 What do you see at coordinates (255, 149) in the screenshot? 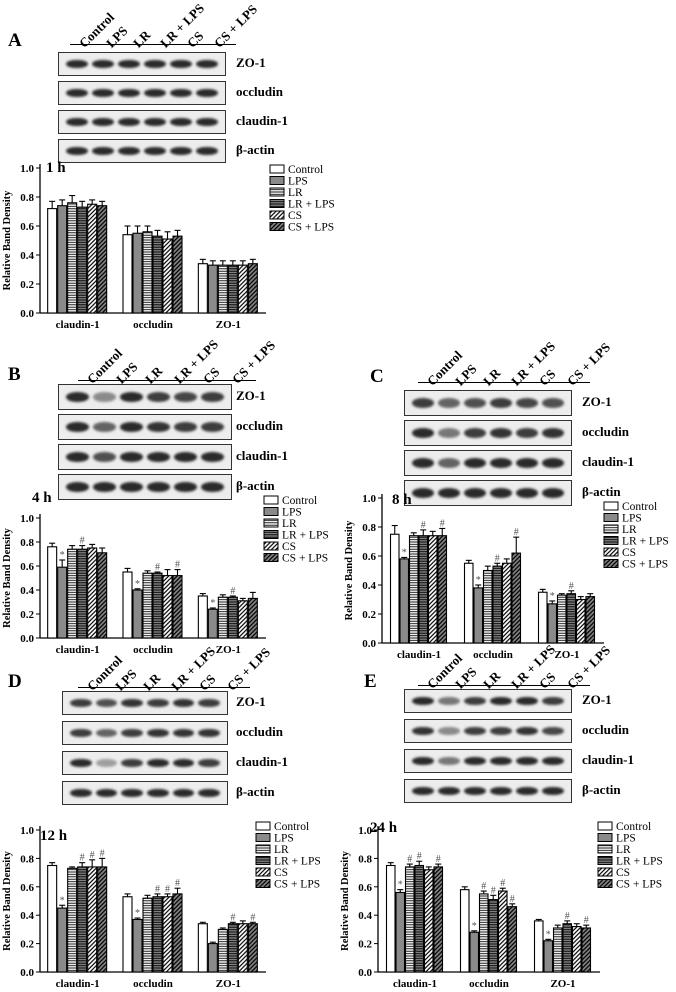
I see `blot-protein-label: β-actin` at bounding box center [255, 149].